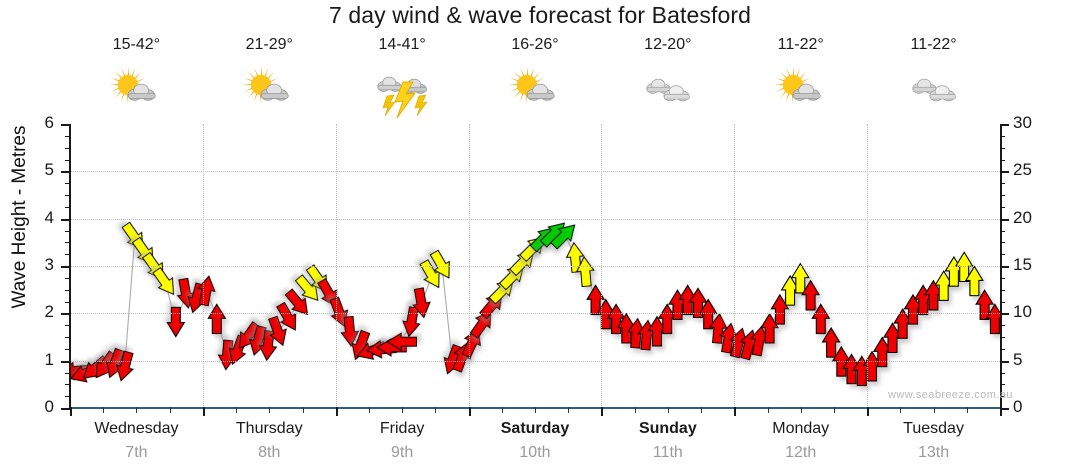 The height and width of the screenshot is (475, 1080). I want to click on x-axis-date-label-12th: 12th, so click(801, 452).